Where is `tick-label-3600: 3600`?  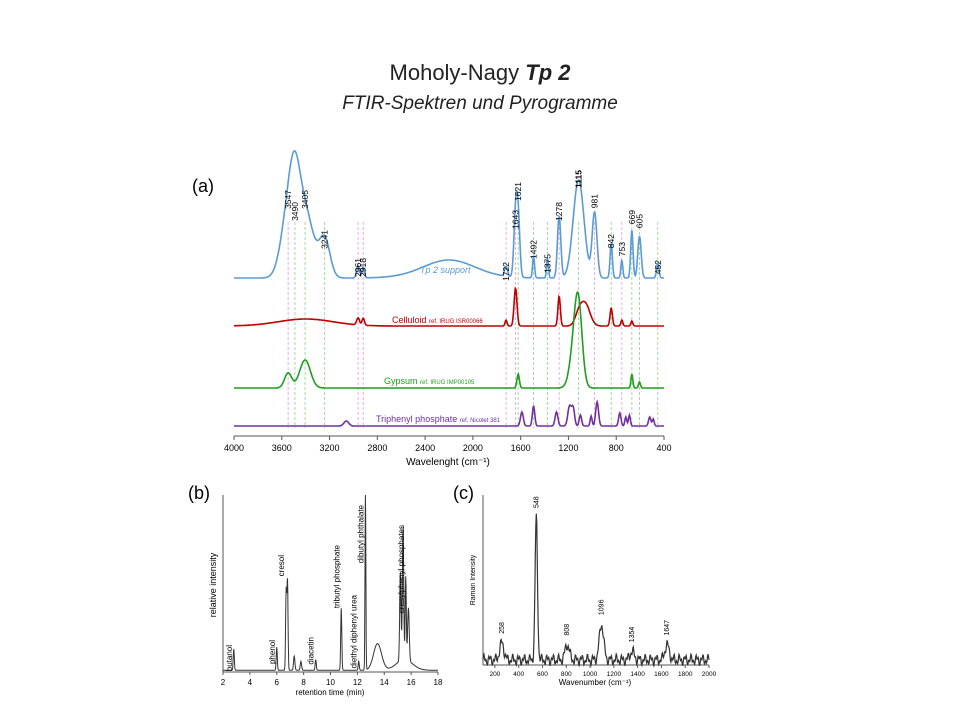
tick-label-3600: 3600 is located at coordinates (282, 448).